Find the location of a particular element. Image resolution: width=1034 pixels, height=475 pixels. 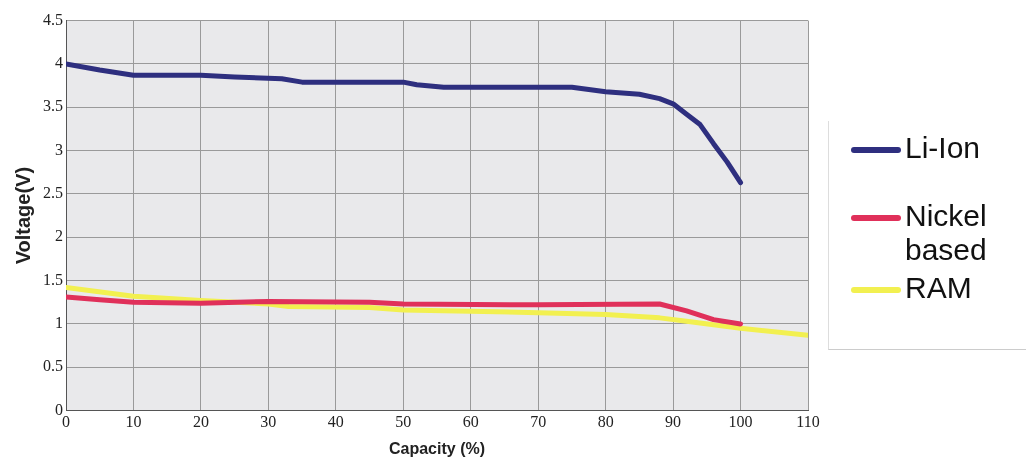

x-axis-title: Capacity (%) is located at coordinates (437, 448).